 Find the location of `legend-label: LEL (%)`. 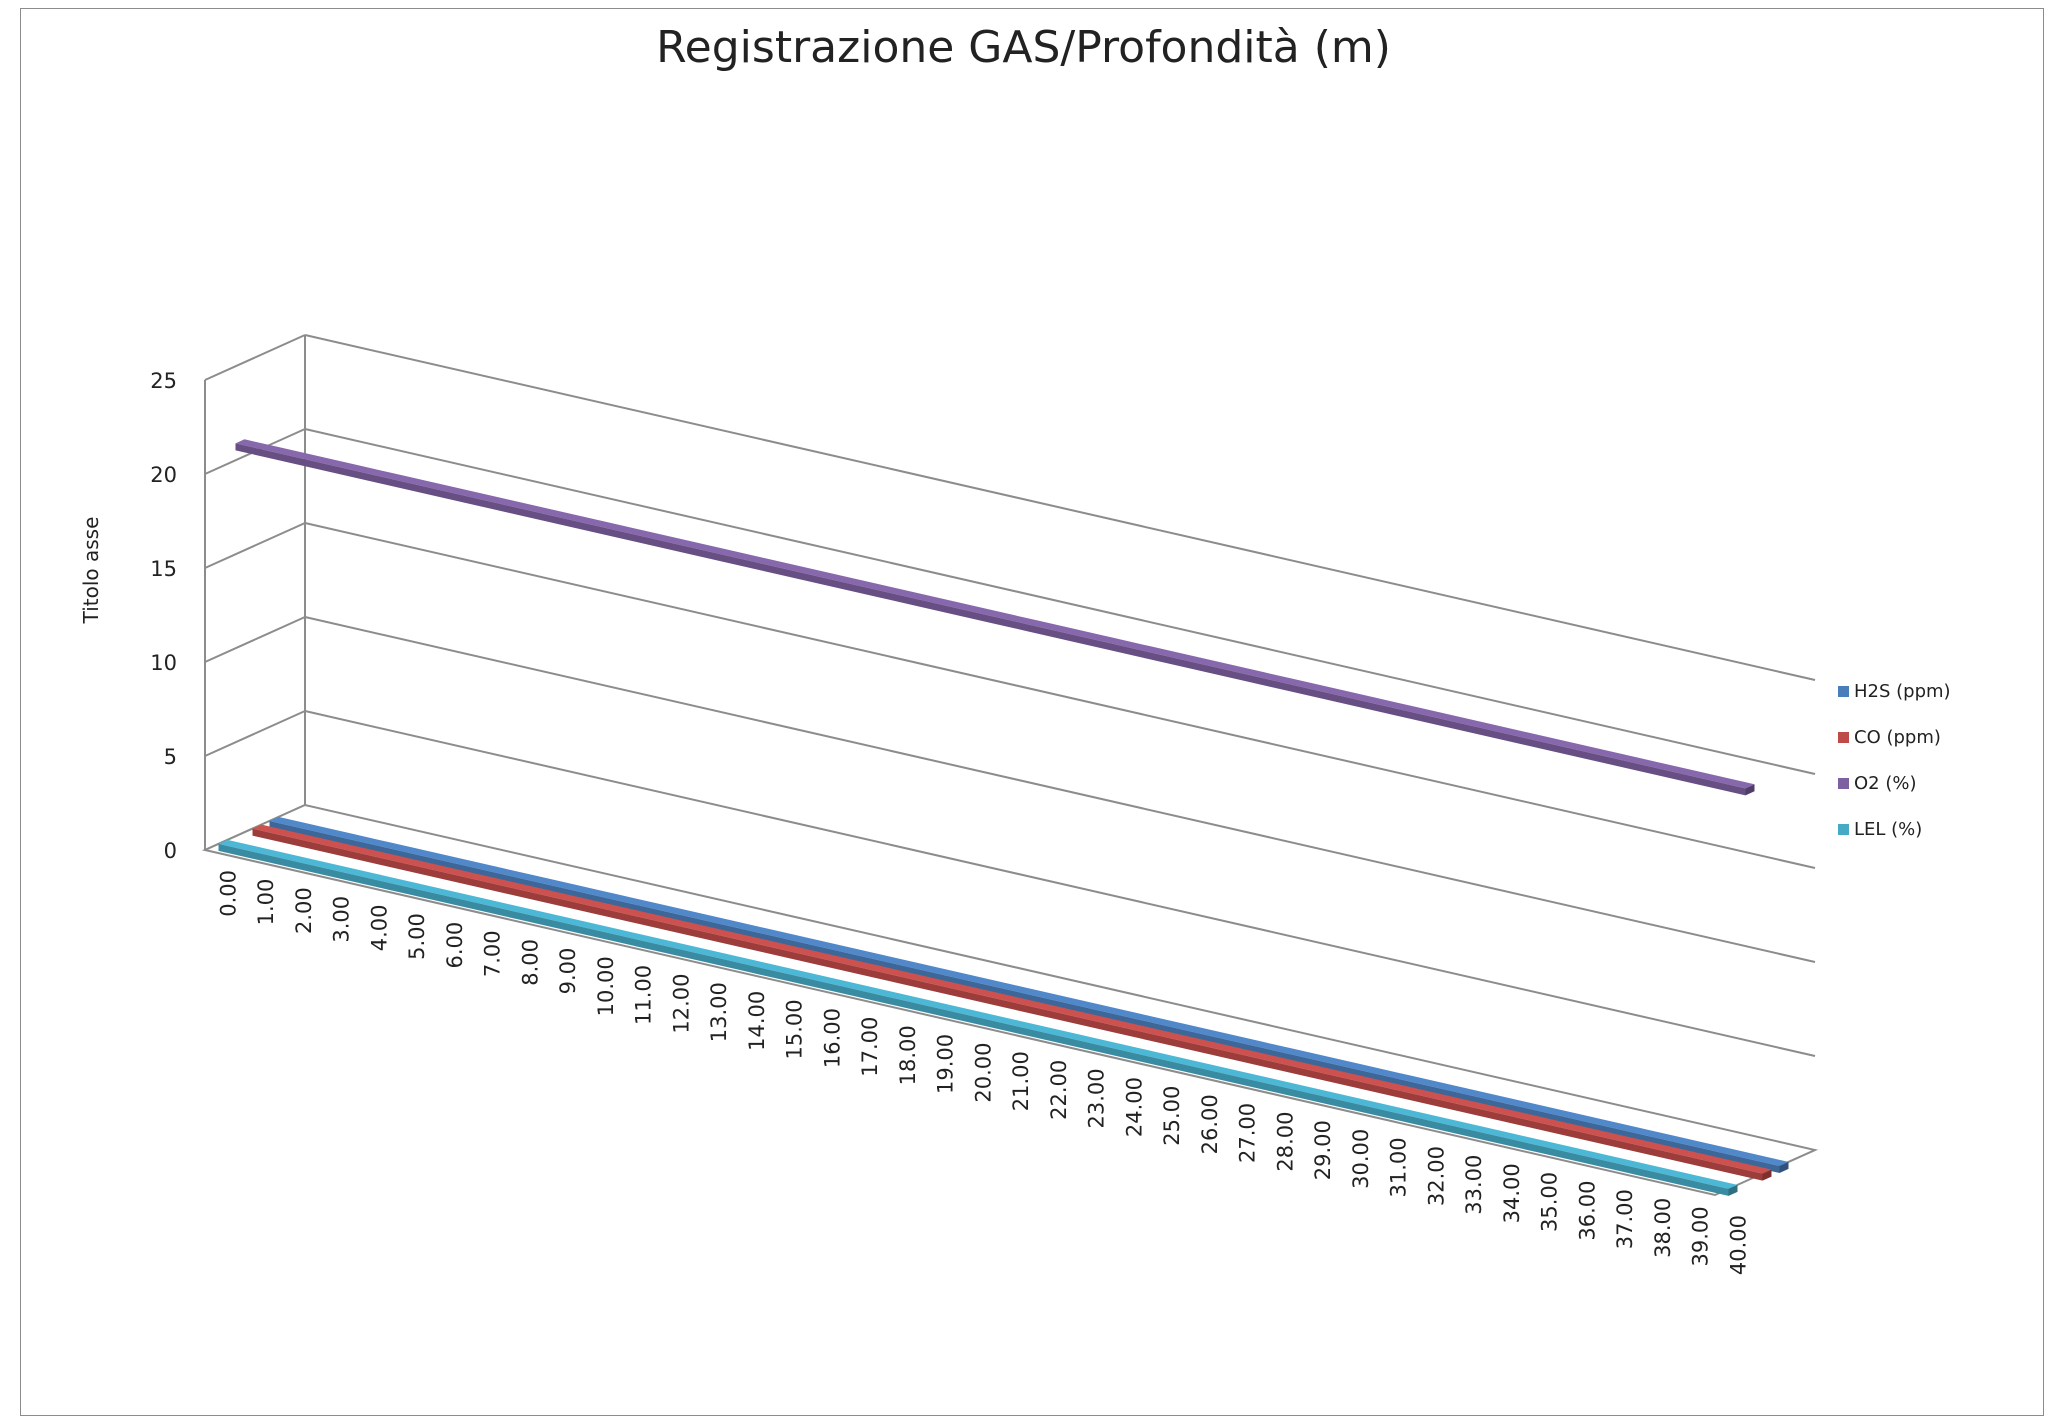

legend-label: LEL (%) is located at coordinates (1888, 829).